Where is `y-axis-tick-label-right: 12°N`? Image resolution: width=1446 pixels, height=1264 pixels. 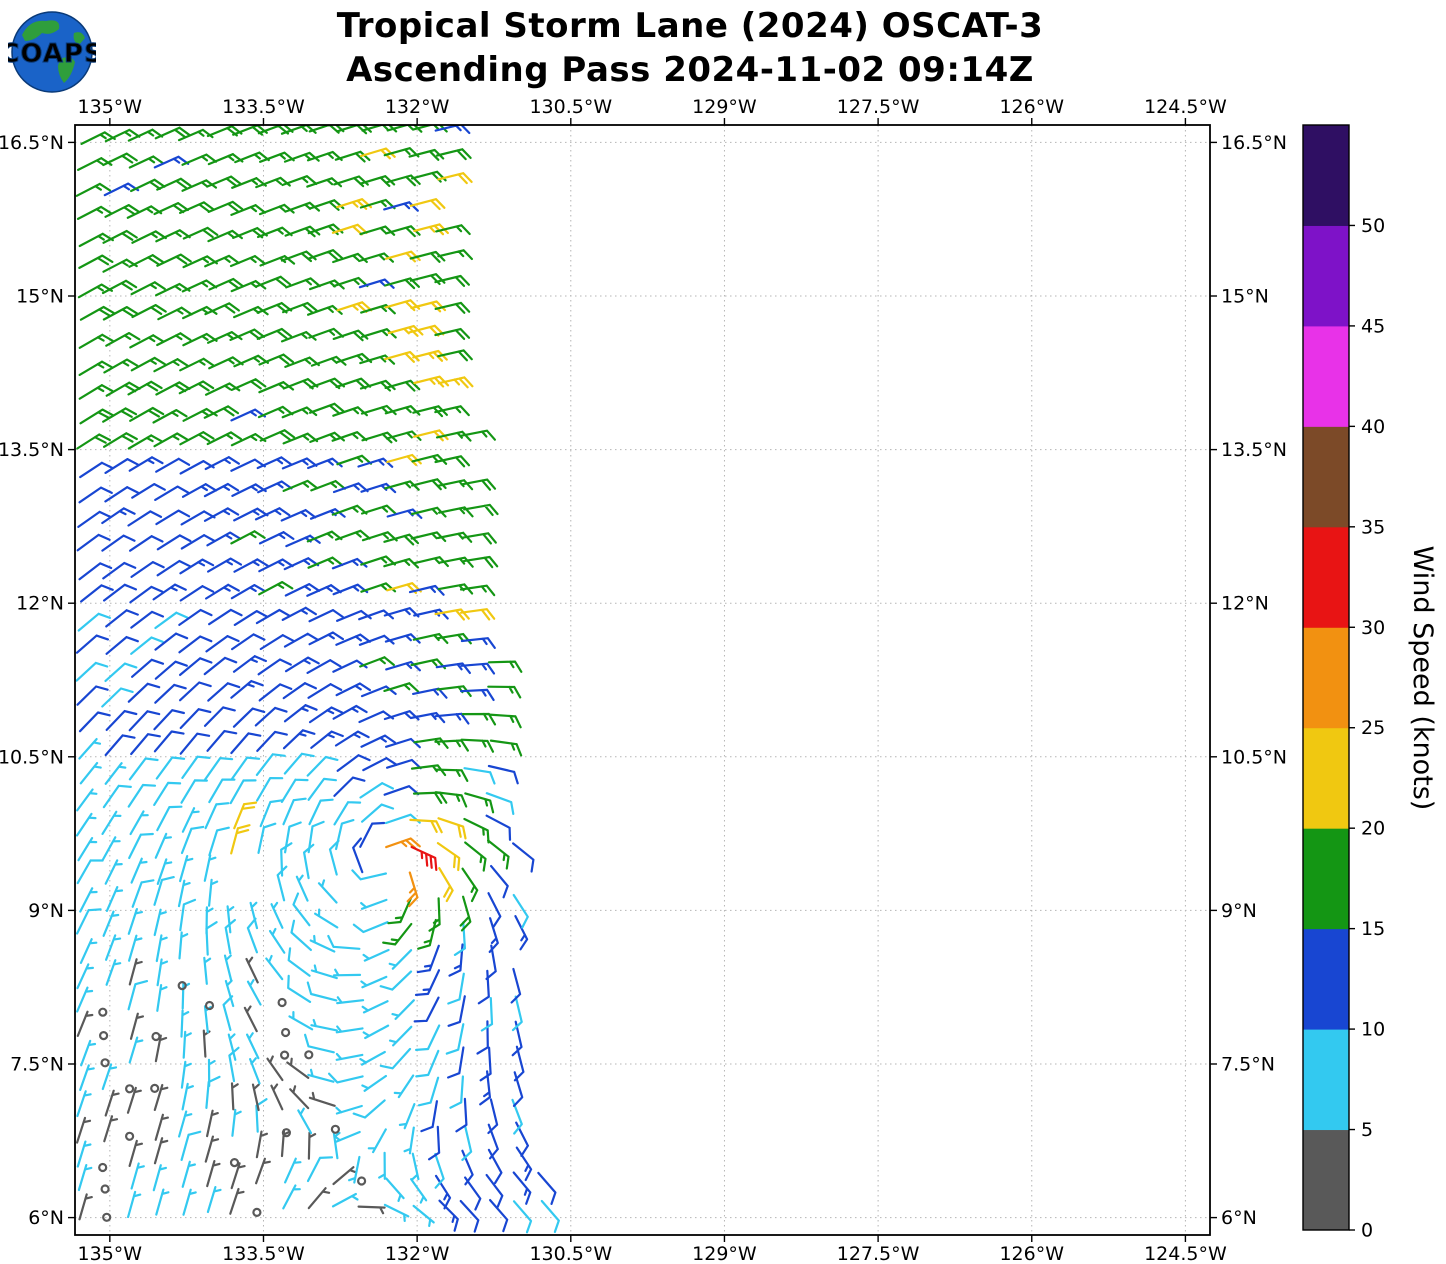
y-axis-tick-label-right: 12°N is located at coordinates (1245, 604).